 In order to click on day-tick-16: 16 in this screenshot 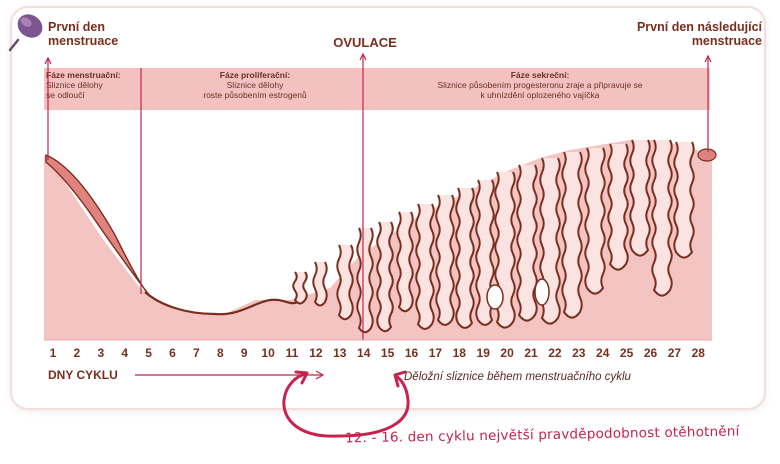, I will do `click(412, 353)`.